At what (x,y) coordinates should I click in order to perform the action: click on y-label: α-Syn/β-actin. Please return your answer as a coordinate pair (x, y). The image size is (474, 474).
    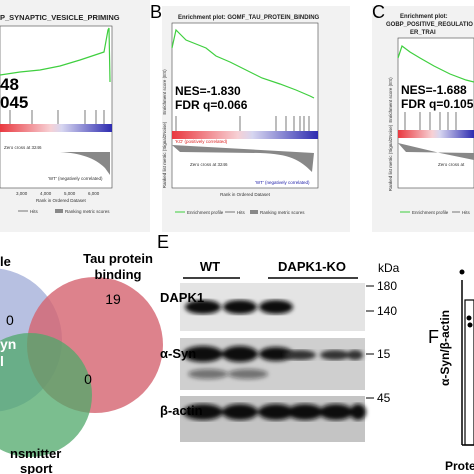
    Looking at the image, I should click on (445, 348).